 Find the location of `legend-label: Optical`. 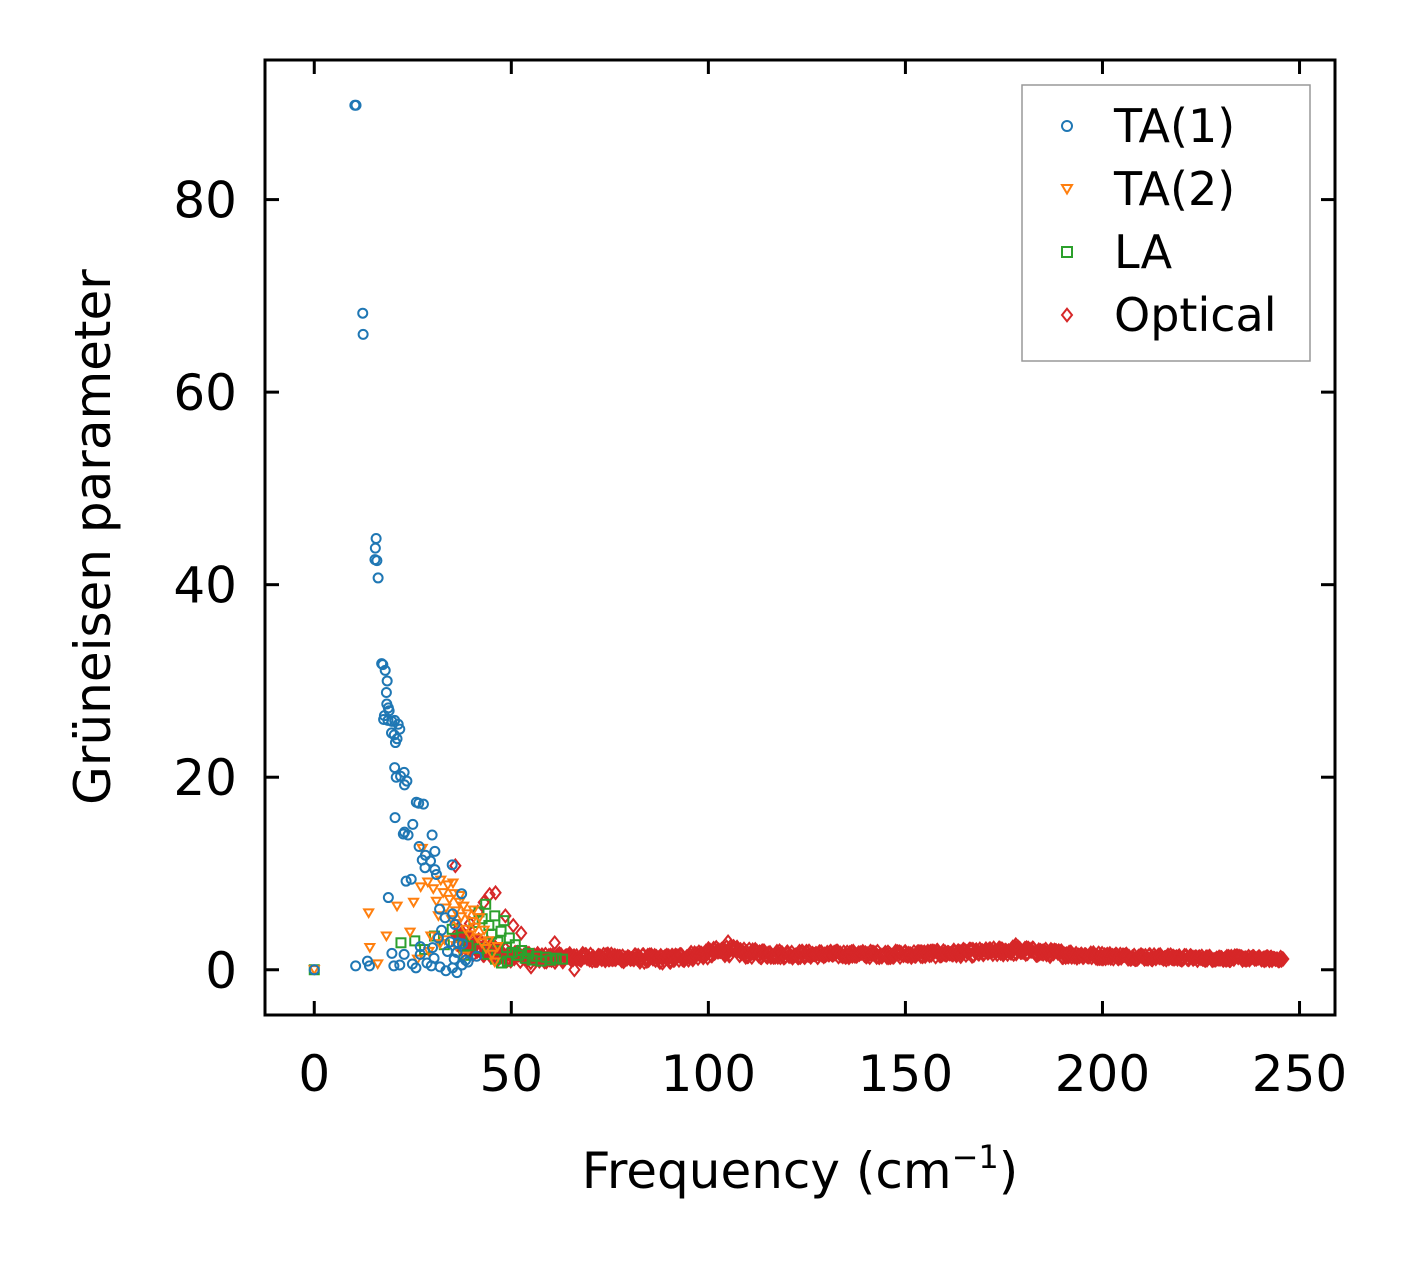

legend-label: Optical is located at coordinates (1195, 315).